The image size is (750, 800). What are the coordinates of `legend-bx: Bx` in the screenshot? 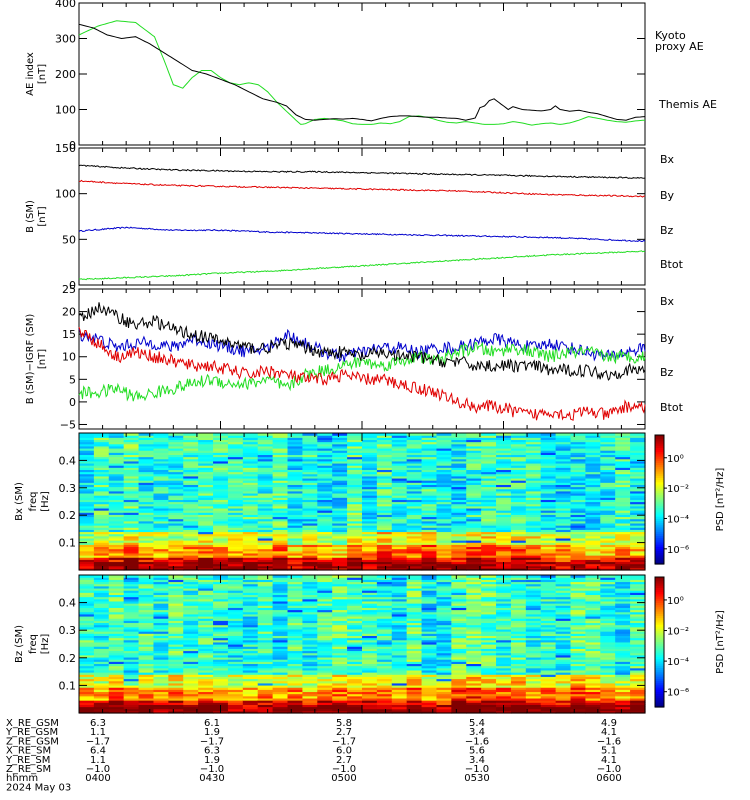 It's located at (667, 159).